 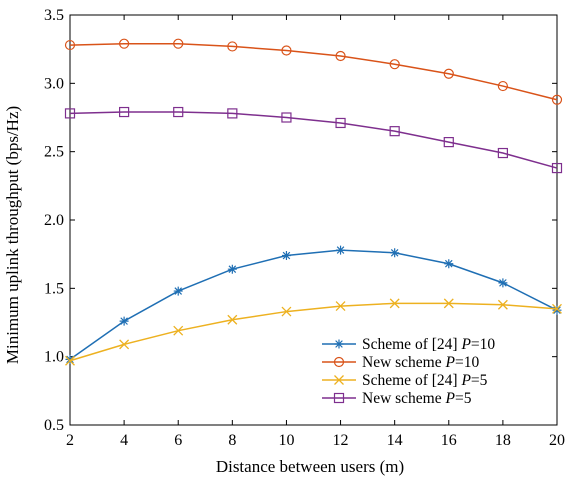 What do you see at coordinates (420, 362) in the screenshot?
I see `legend-label: New scheme P=10` at bounding box center [420, 362].